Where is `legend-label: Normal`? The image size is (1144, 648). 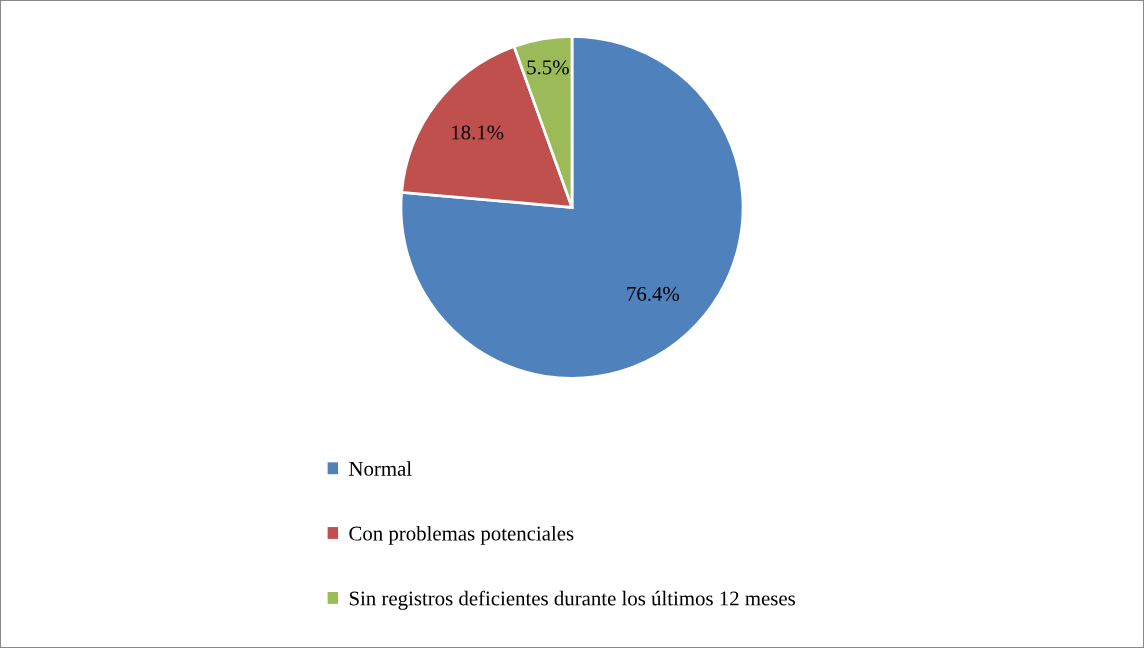 legend-label: Normal is located at coordinates (380, 468).